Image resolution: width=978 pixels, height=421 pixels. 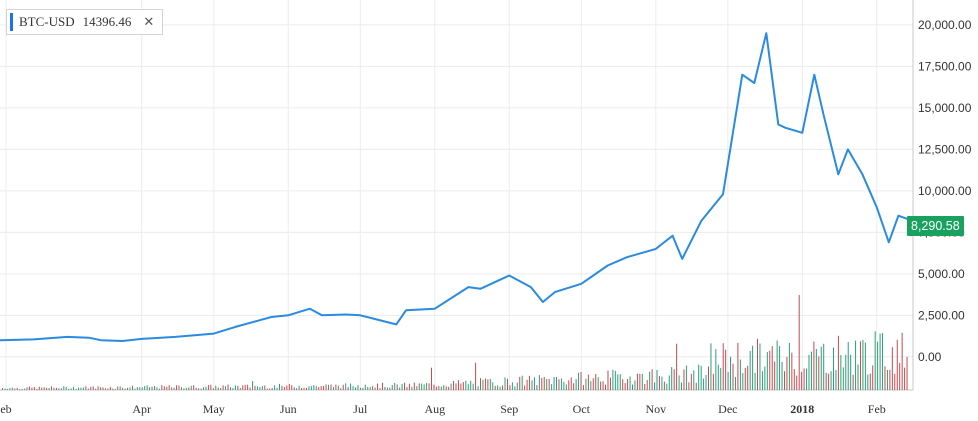 What do you see at coordinates (941, 274) in the screenshot?
I see `y-tick-label: 5,000.00` at bounding box center [941, 274].